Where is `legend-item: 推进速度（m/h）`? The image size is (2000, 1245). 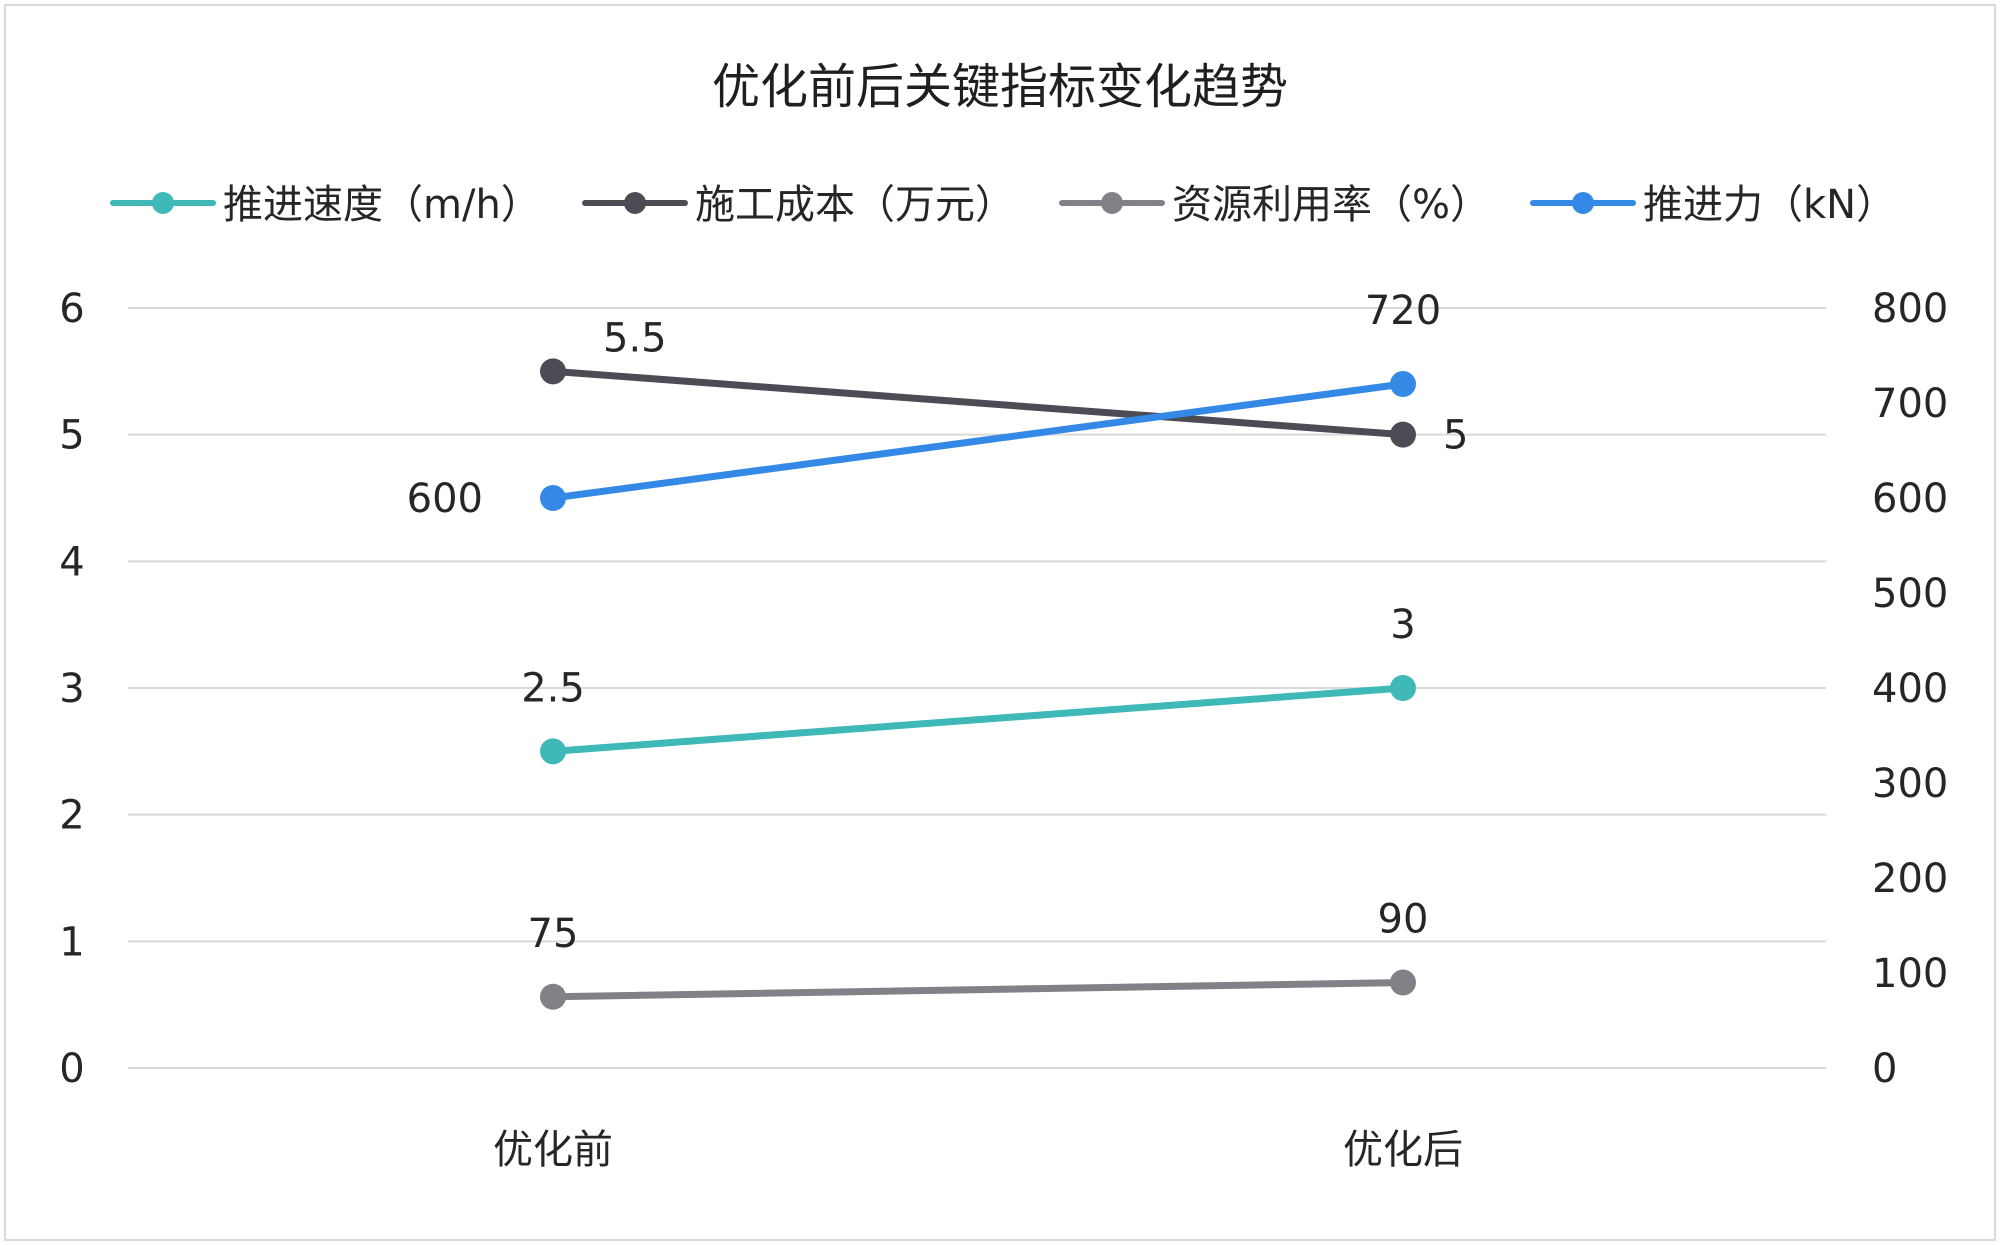 legend-item: 推进速度（m/h） is located at coordinates (325, 205).